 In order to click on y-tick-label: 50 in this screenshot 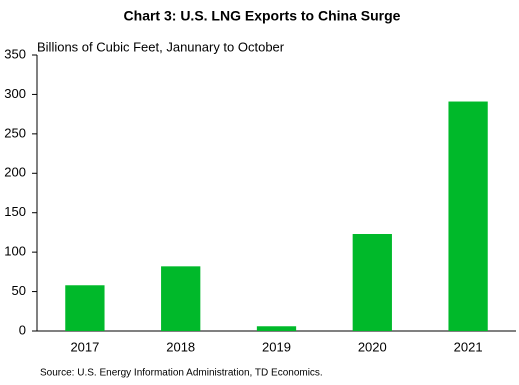, I will do `click(19, 290)`.